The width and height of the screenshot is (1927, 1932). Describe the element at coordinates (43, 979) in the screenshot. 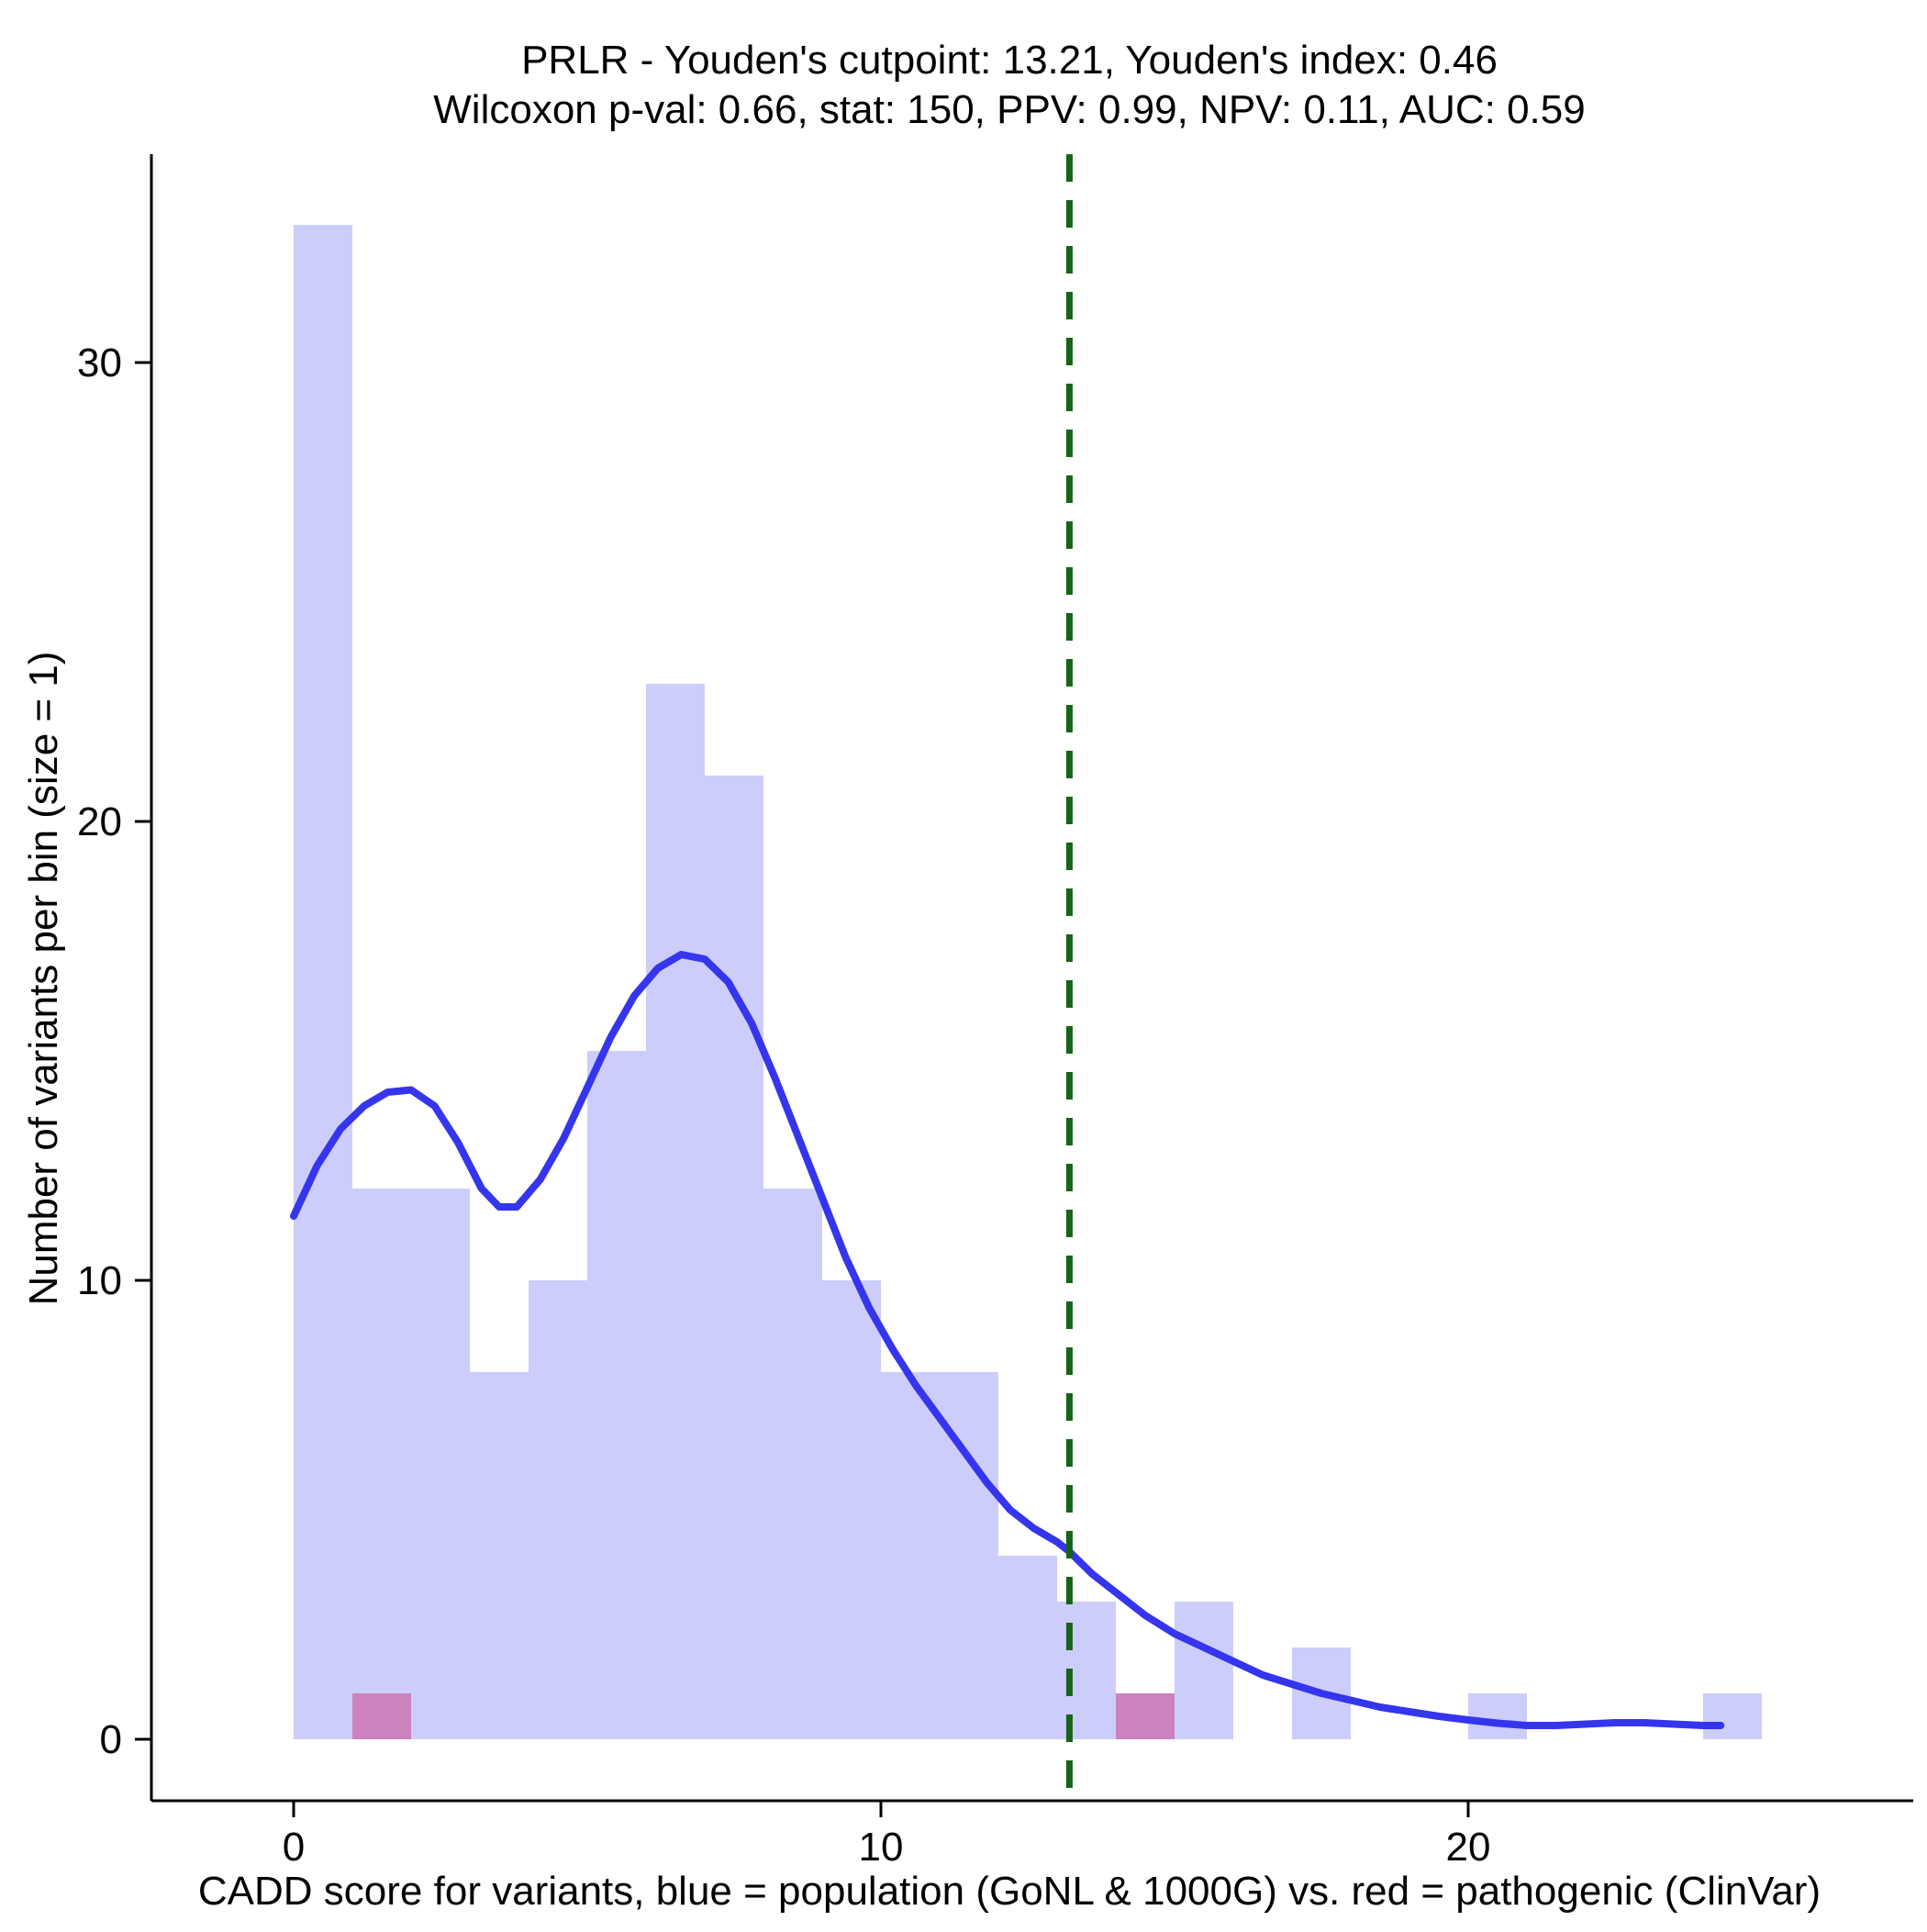

I see `y-axis-title: Number of variants per bin (size = 1)` at that location.